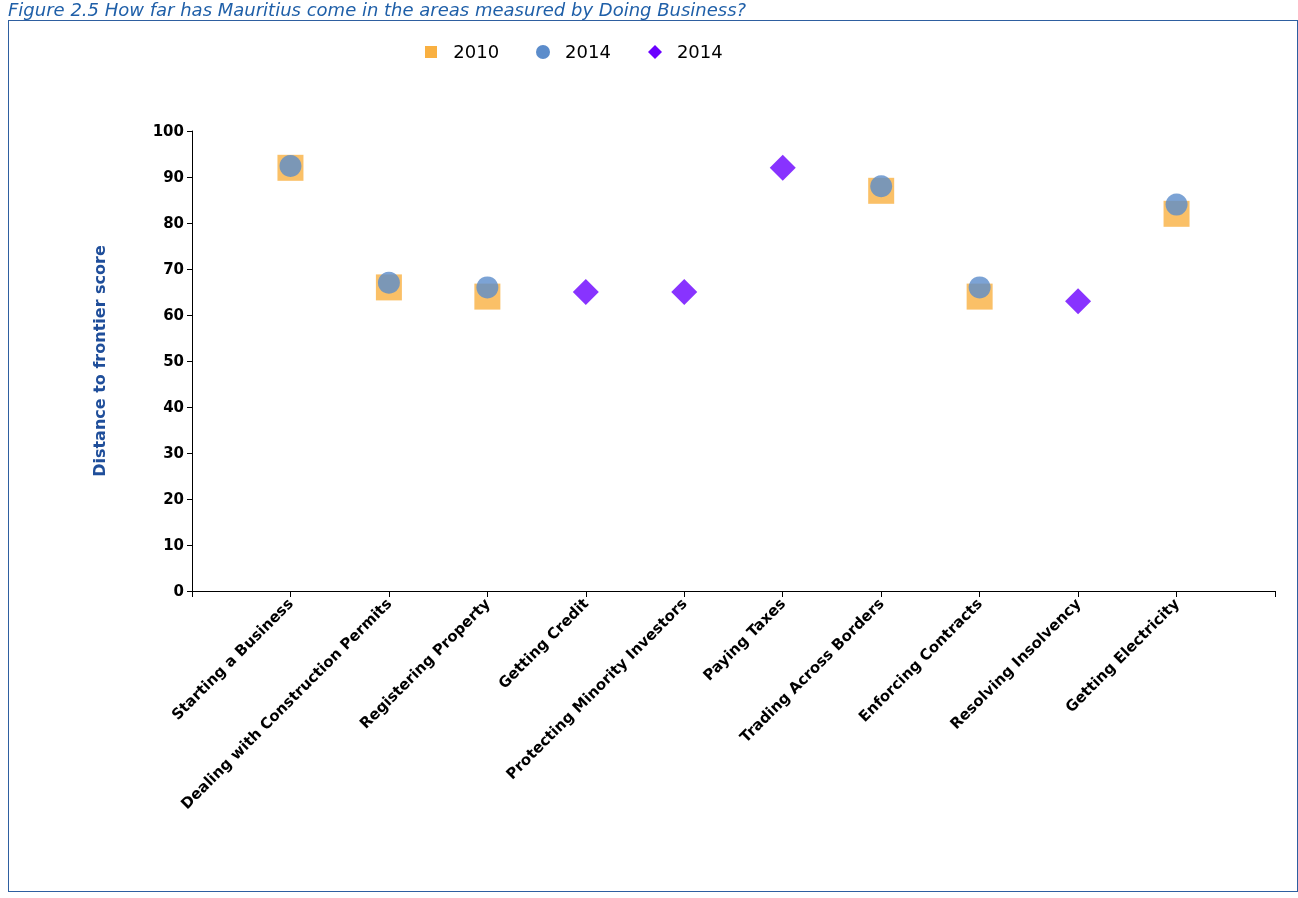  What do you see at coordinates (173, 361) in the screenshot?
I see `y-tick-label: 50` at bounding box center [173, 361].